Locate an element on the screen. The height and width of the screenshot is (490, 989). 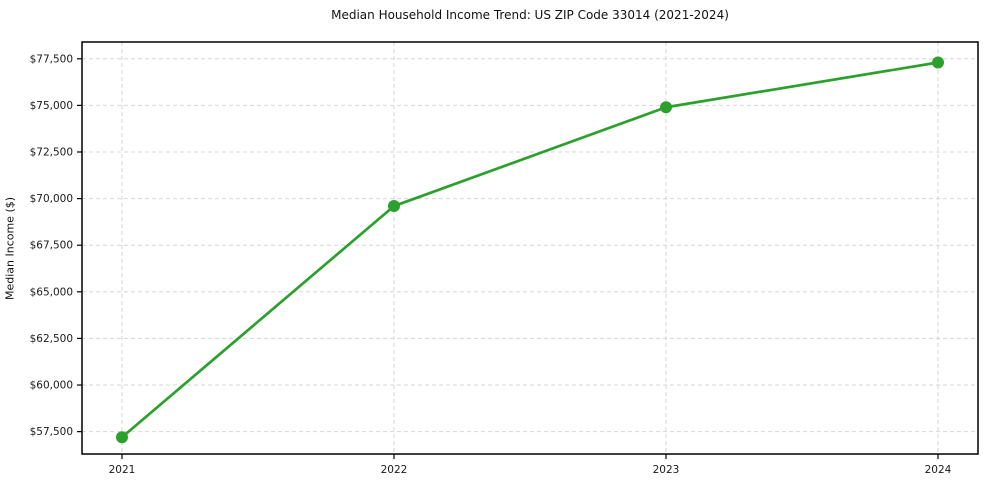
x-tick-label: 2023 is located at coordinates (666, 470).